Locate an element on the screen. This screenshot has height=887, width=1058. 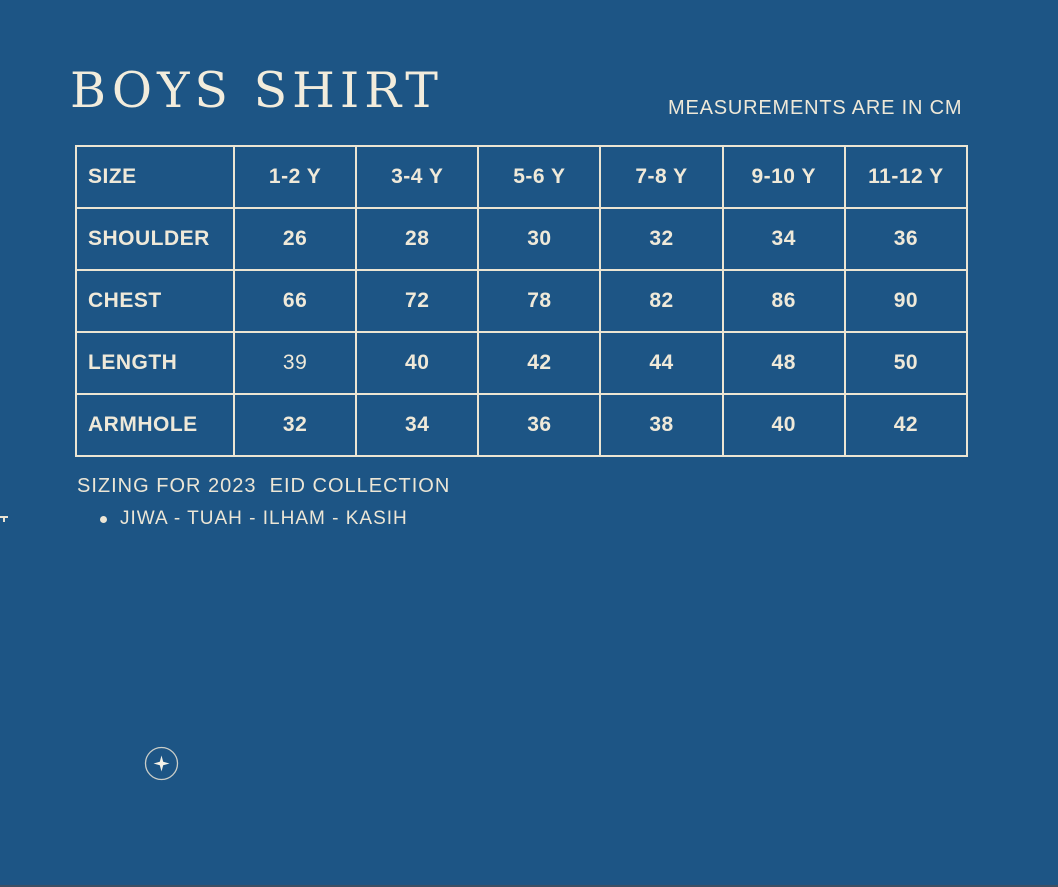
col-header-11-12y: 11-12 Y is located at coordinates (906, 177).